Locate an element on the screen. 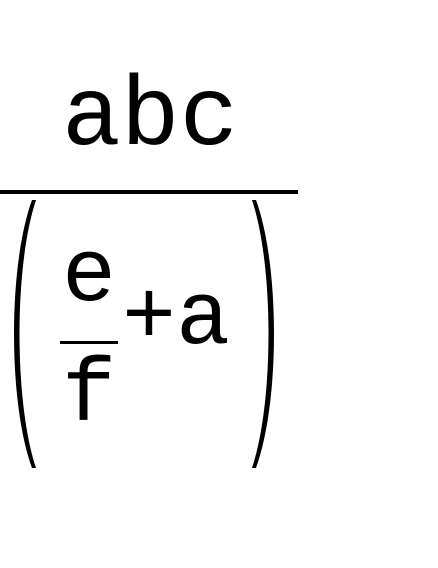 This screenshot has width=438, height=568. inner-numerator: e is located at coordinates (89, 277).